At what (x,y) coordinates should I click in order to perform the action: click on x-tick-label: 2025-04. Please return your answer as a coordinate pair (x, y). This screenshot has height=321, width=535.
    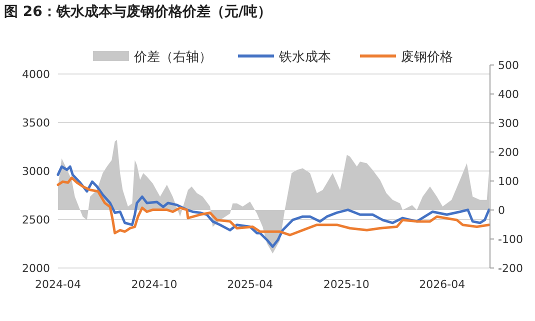
    Looking at the image, I should click on (250, 284).